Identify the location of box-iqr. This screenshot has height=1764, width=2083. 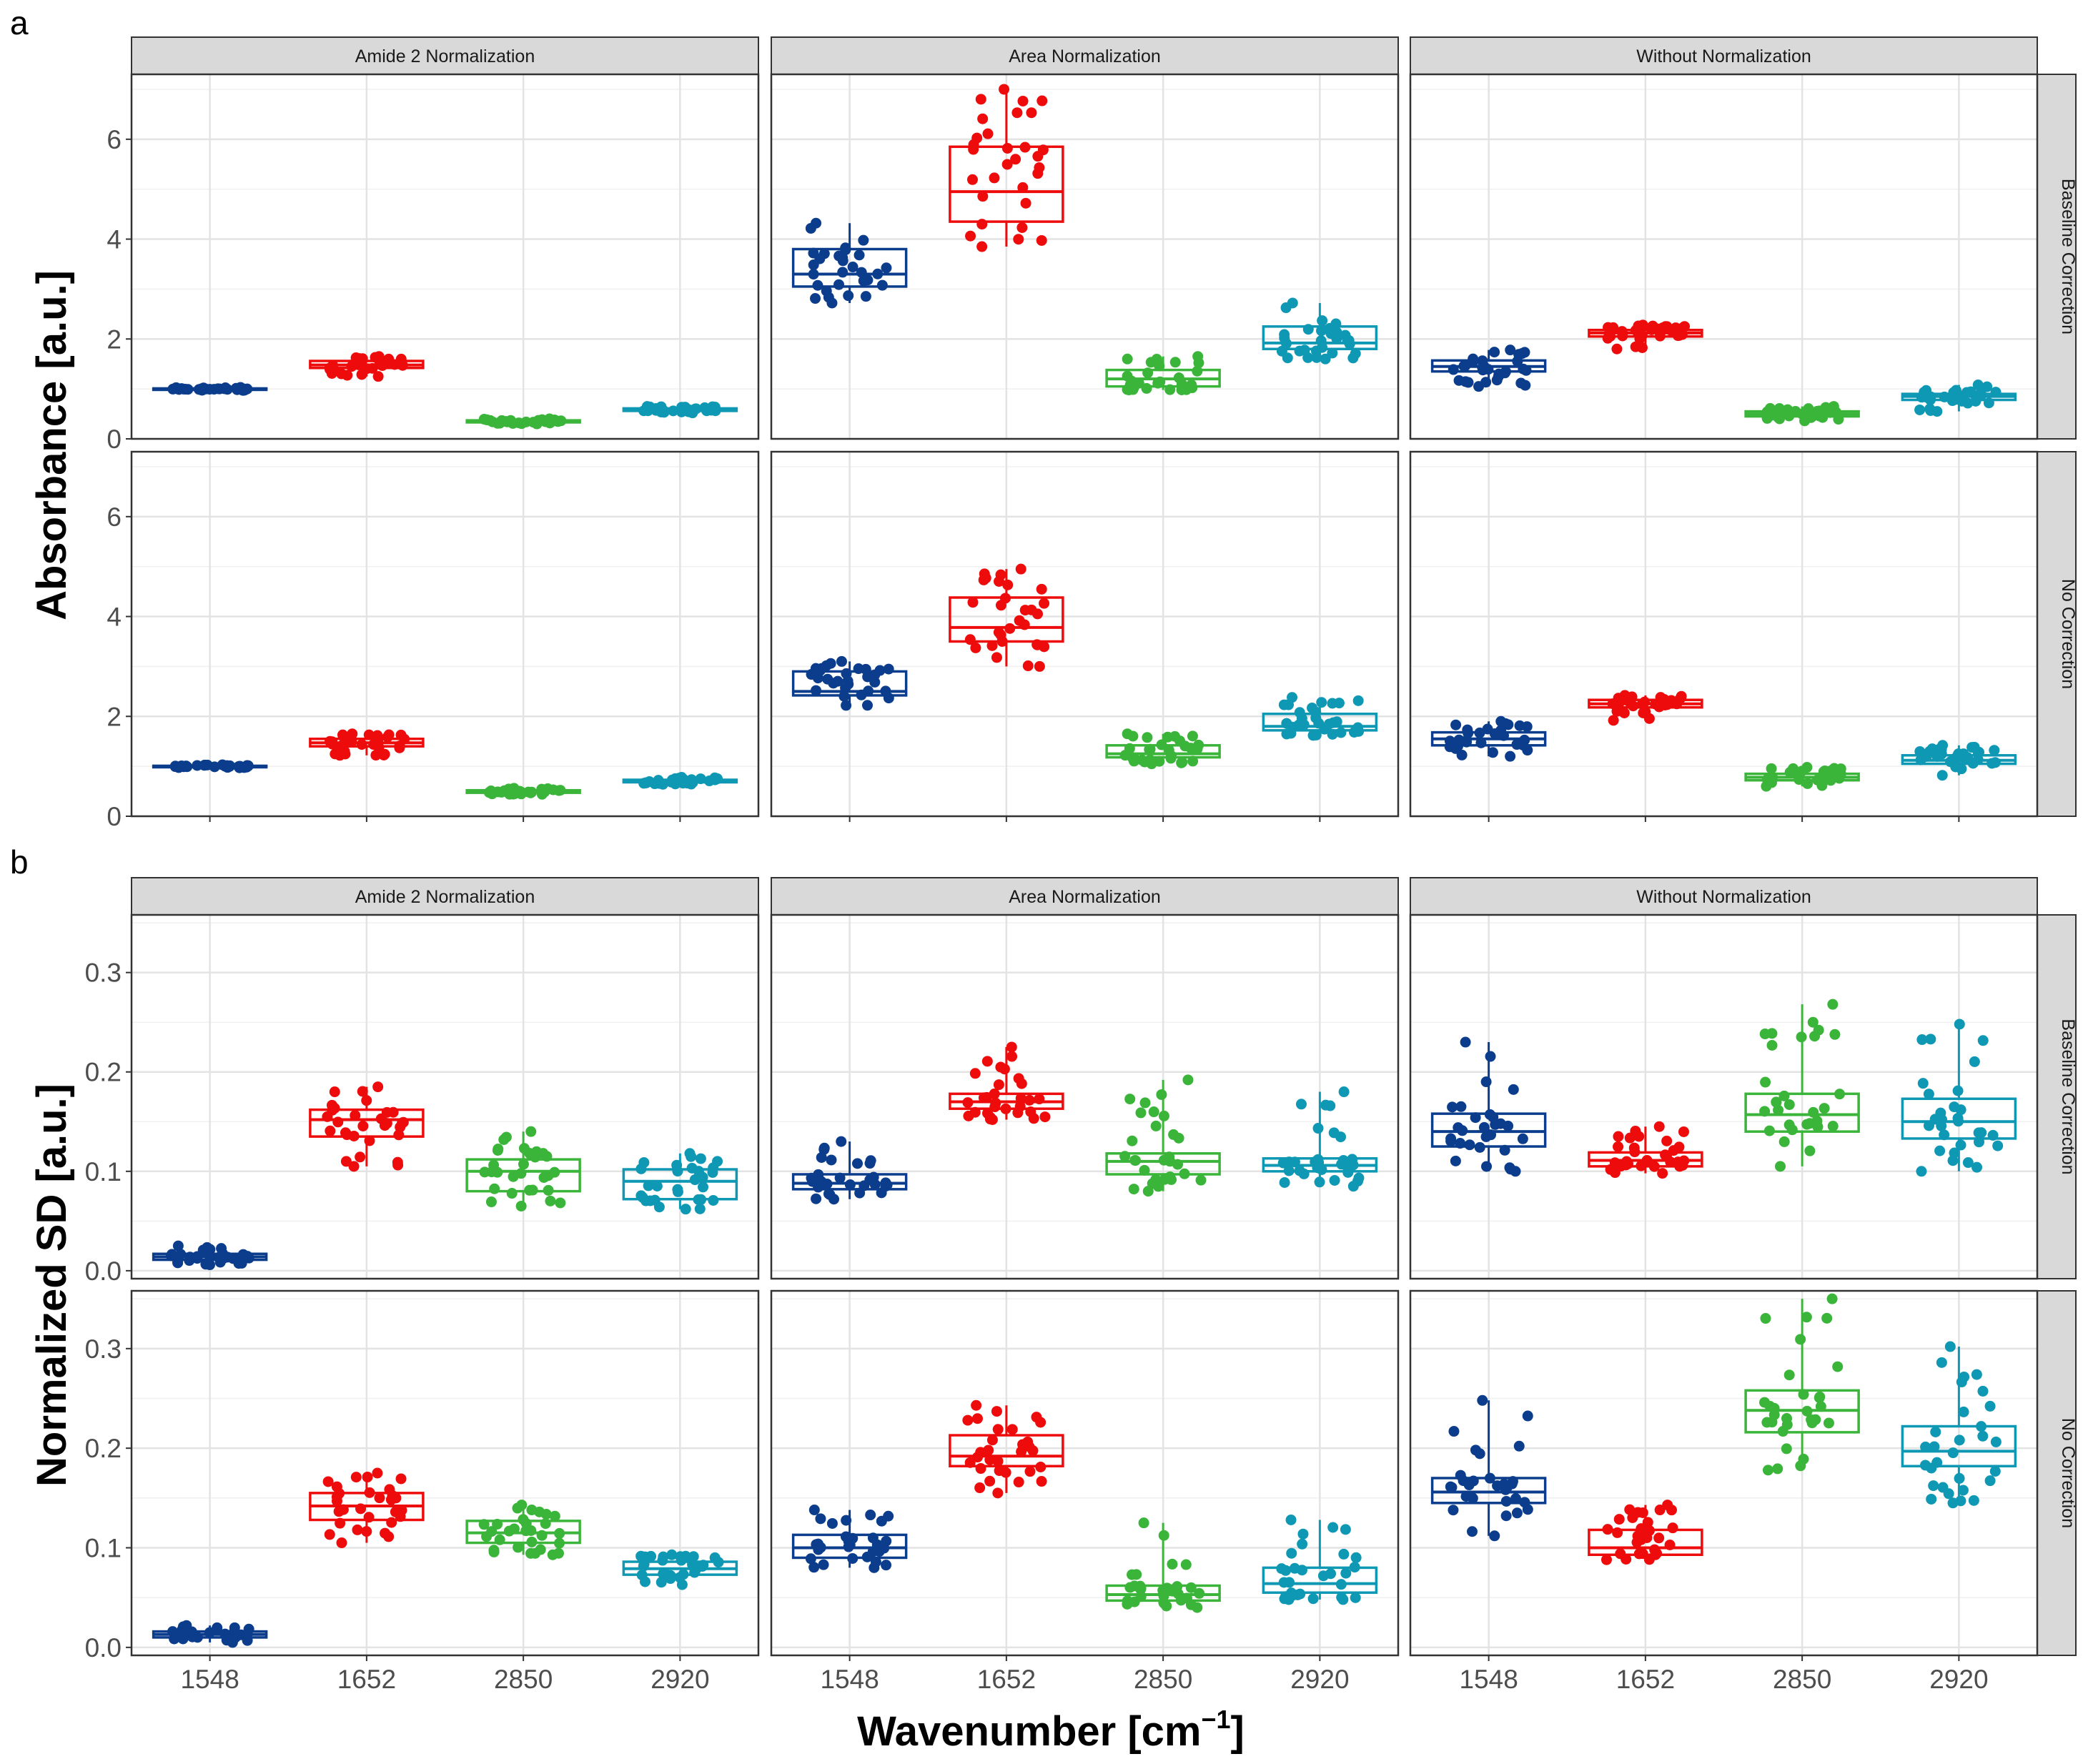
(1959, 1118).